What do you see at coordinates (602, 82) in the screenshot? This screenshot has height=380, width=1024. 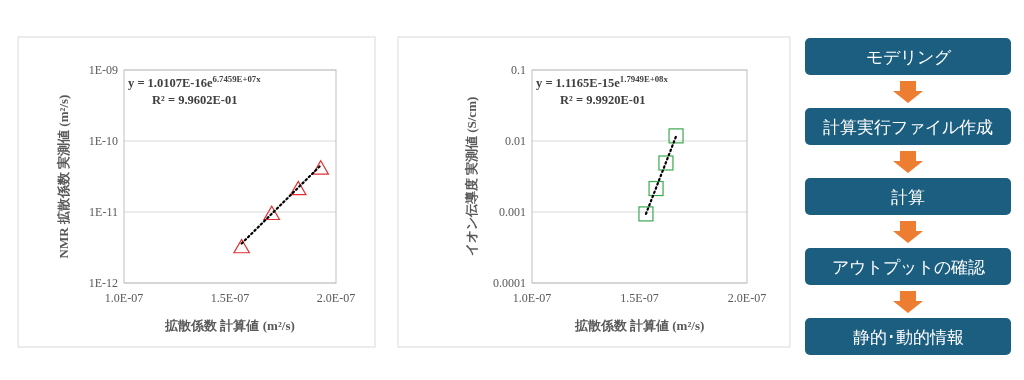 I see `annotation: y = 1.1165E-15e$^{1.7949E+08x}$` at bounding box center [602, 82].